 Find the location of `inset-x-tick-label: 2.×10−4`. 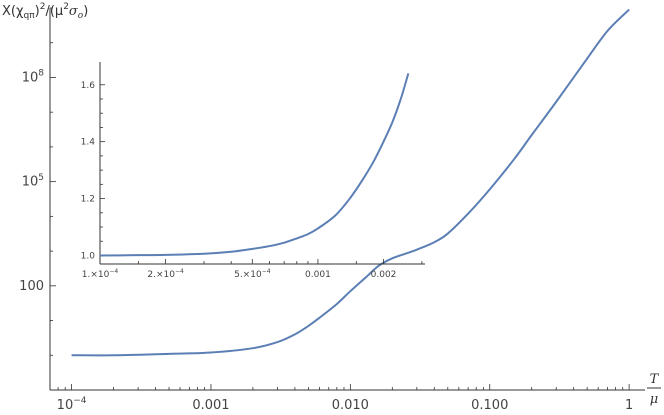

inset-x-tick-label: 2.×10−4 is located at coordinates (165, 274).